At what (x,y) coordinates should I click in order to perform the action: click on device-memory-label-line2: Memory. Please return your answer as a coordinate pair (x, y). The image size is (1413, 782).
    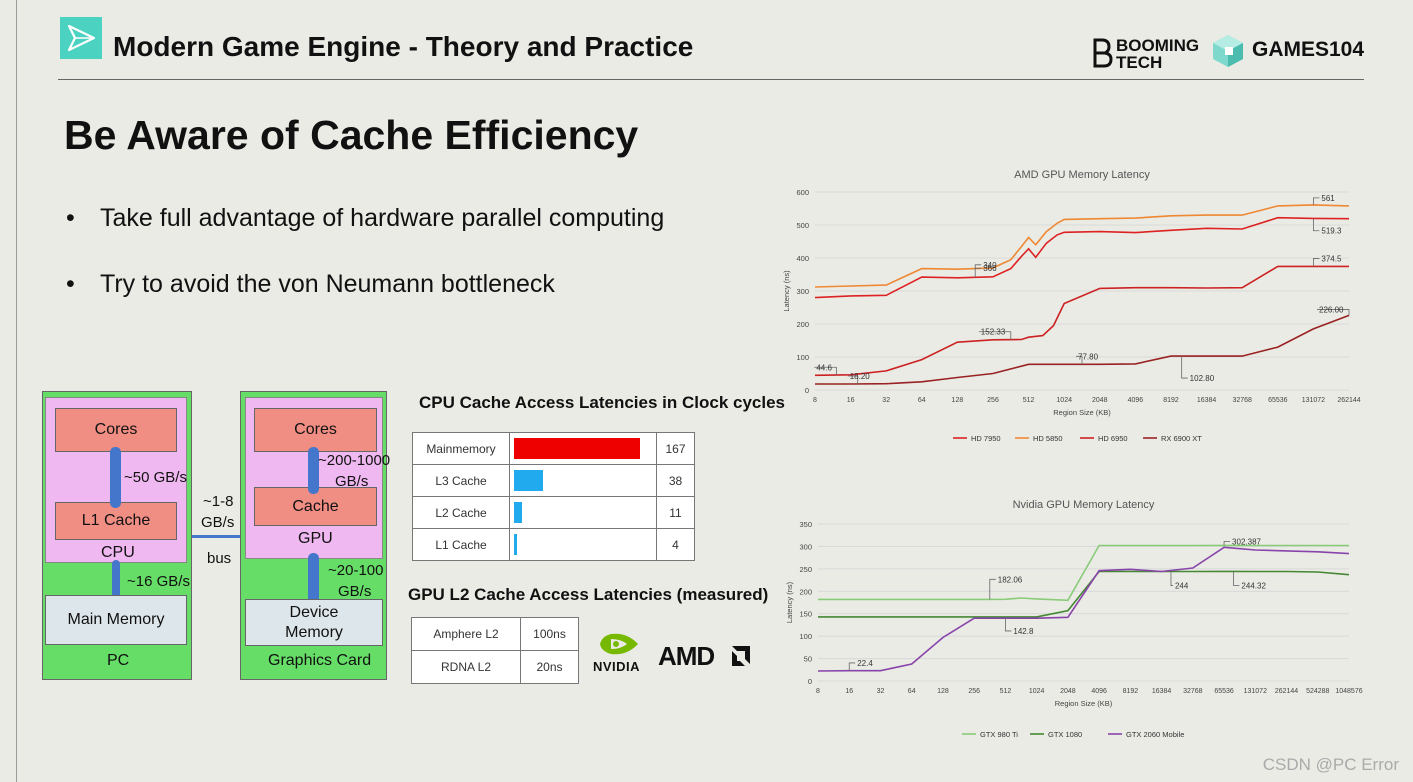
    Looking at the image, I should click on (314, 632).